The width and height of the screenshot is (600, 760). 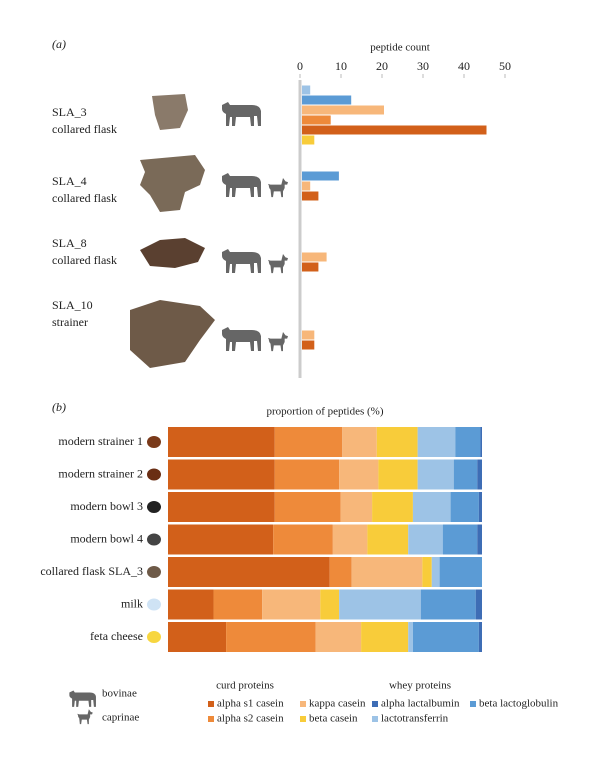 What do you see at coordinates (464, 66) in the screenshot?
I see `x-tick-label: 40` at bounding box center [464, 66].